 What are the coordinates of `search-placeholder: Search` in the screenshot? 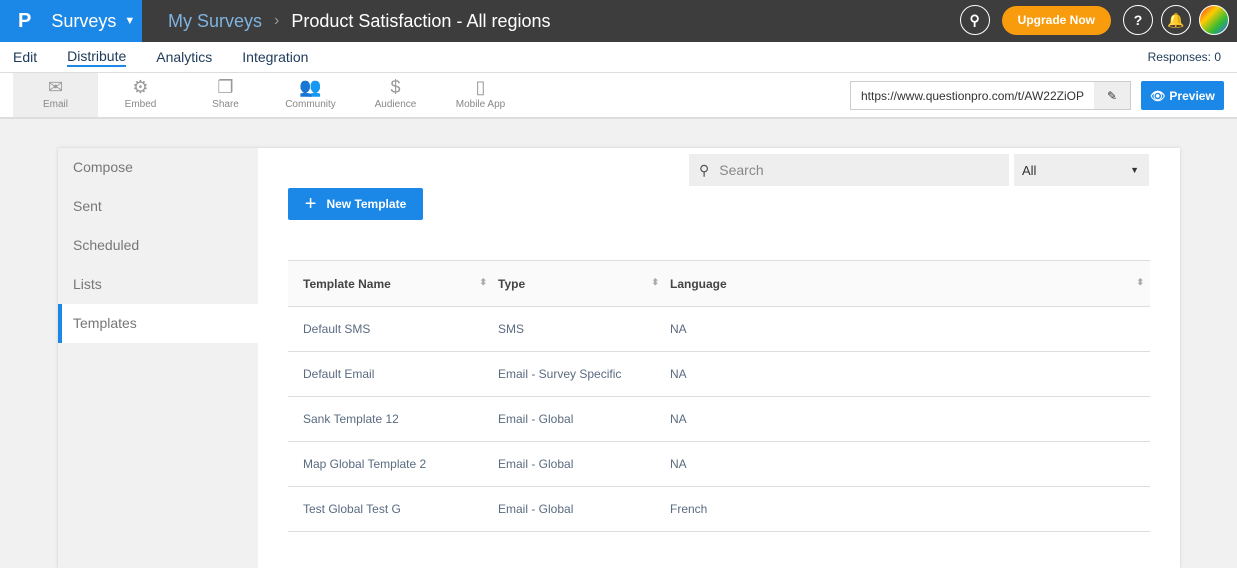 It's located at (741, 170).